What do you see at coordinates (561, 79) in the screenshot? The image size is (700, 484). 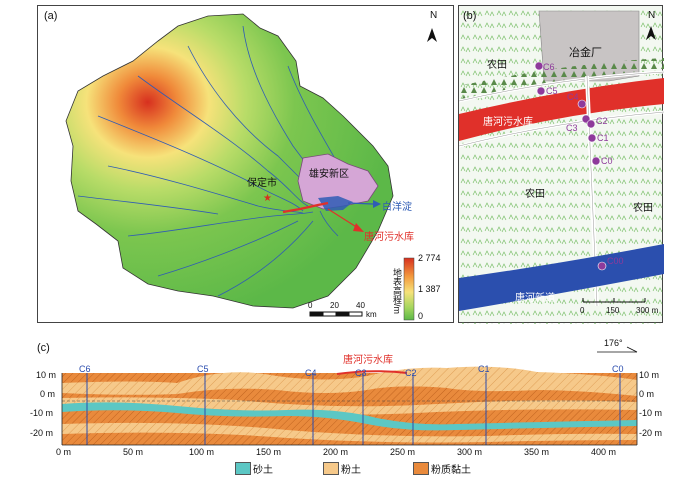 I see `tree-belt-north` at bounding box center [561, 79].